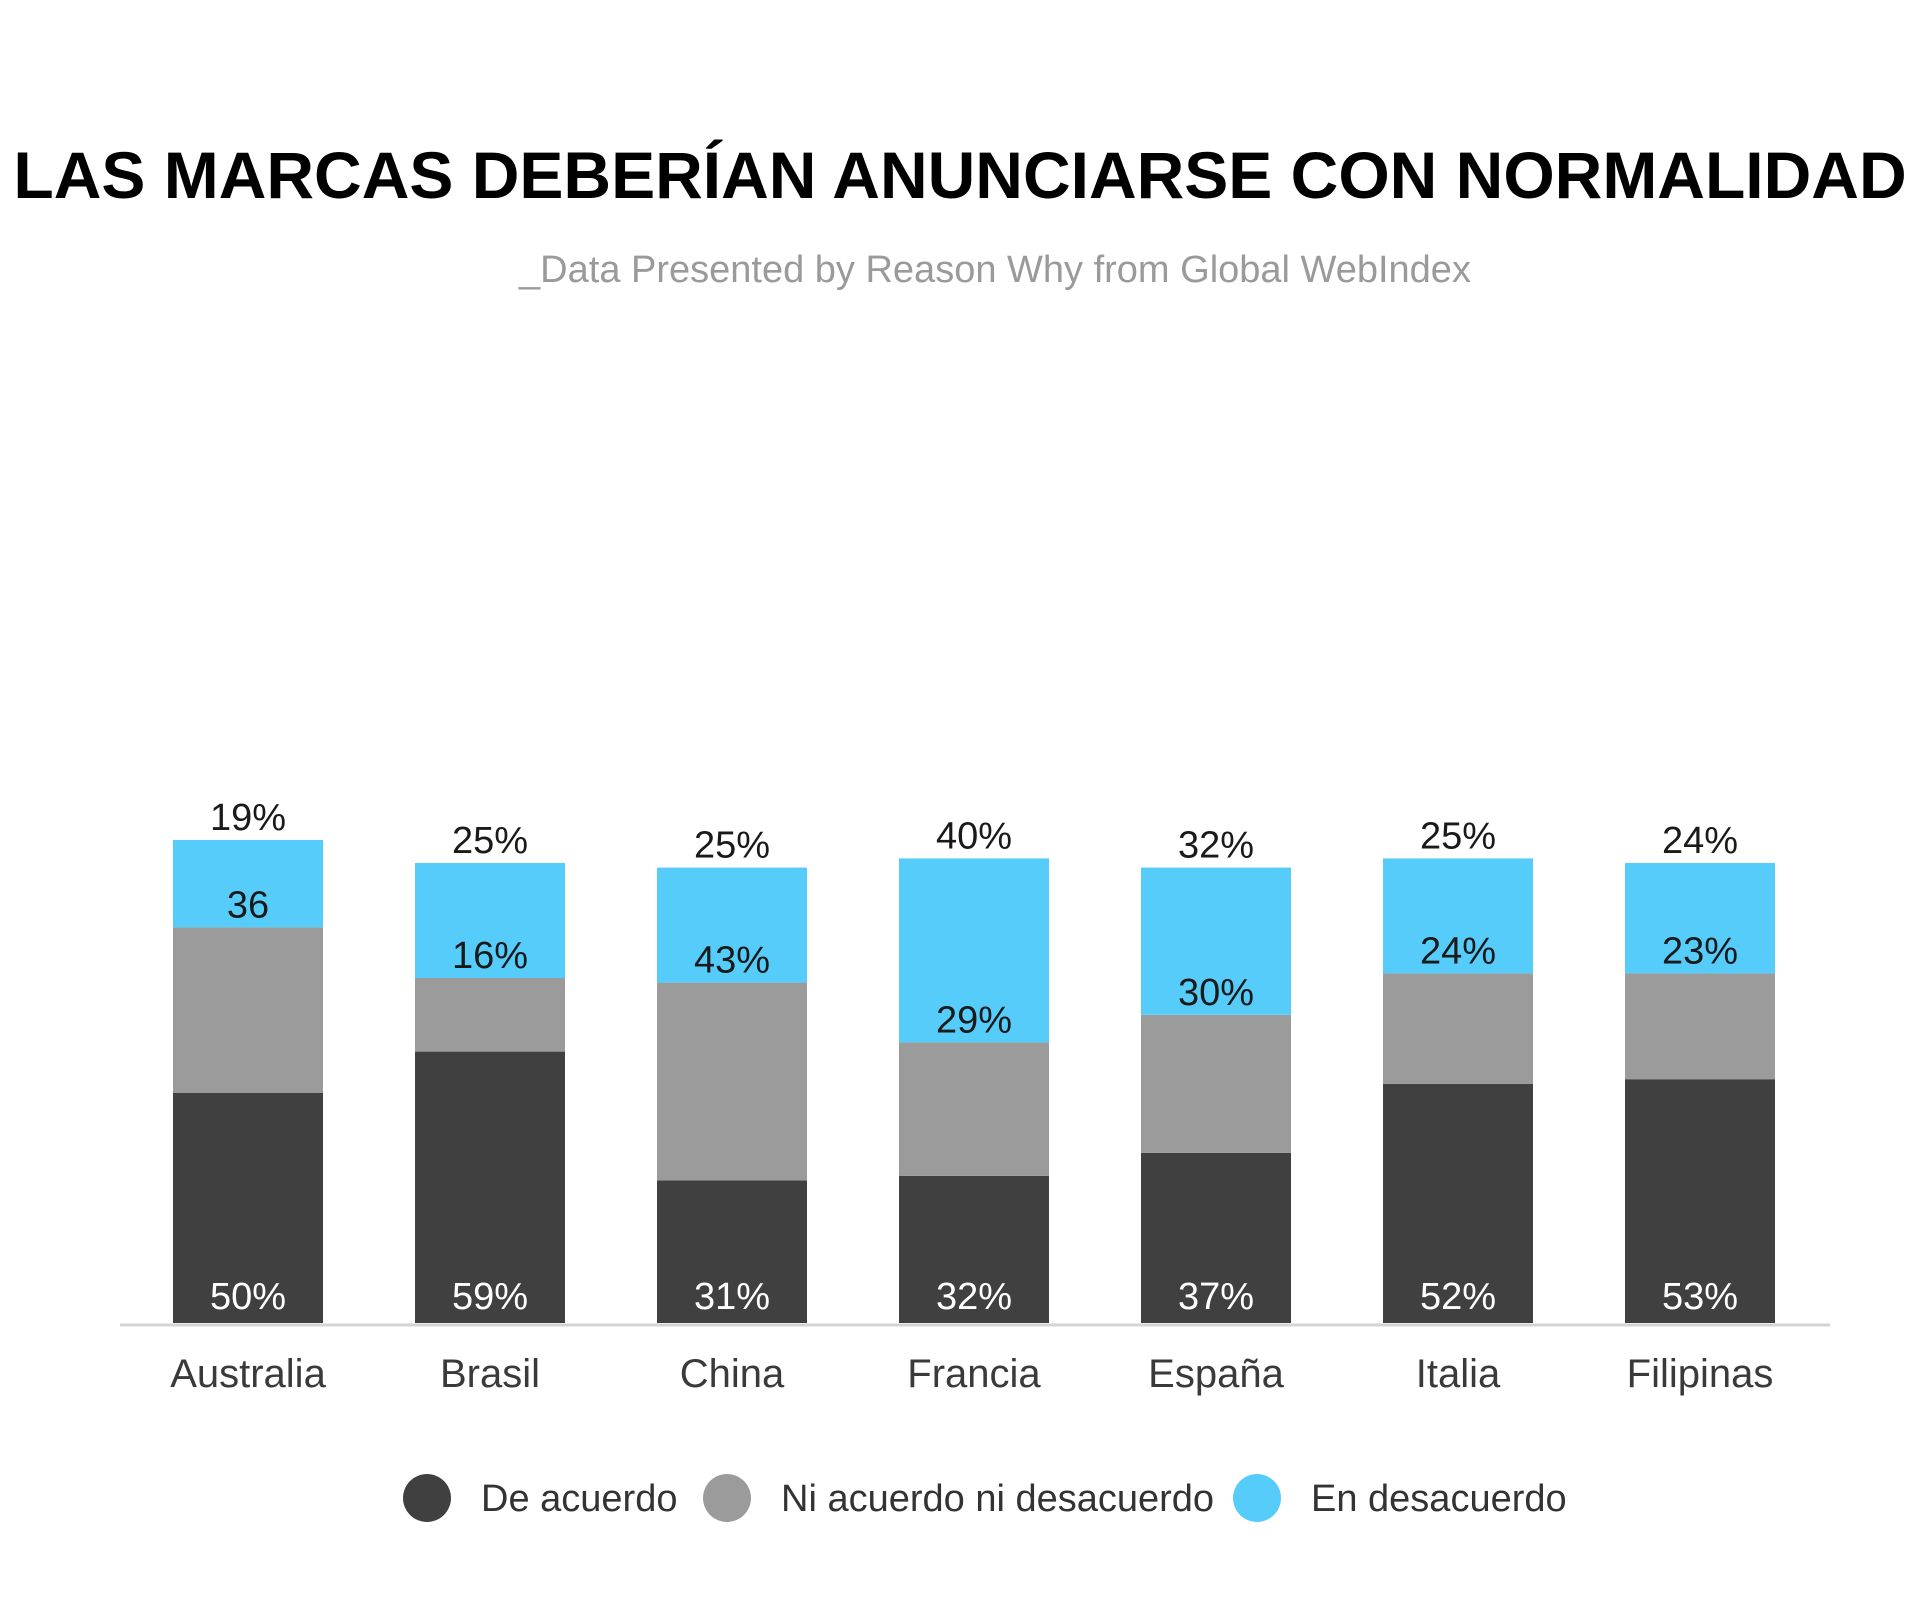 The image size is (1920, 1602). What do you see at coordinates (248, 1010) in the screenshot?
I see `bar-ni-acuerdo-ni-desacuerdo-australia` at bounding box center [248, 1010].